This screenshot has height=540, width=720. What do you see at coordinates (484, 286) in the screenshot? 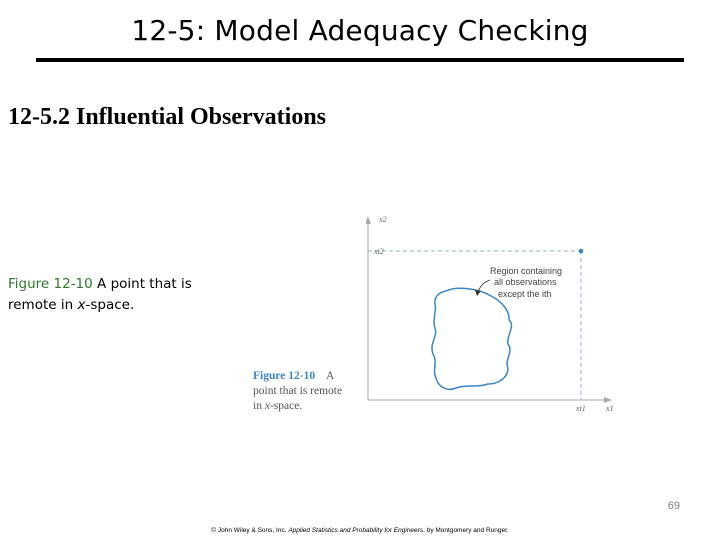
I see `annotation-arrow` at bounding box center [484, 286].